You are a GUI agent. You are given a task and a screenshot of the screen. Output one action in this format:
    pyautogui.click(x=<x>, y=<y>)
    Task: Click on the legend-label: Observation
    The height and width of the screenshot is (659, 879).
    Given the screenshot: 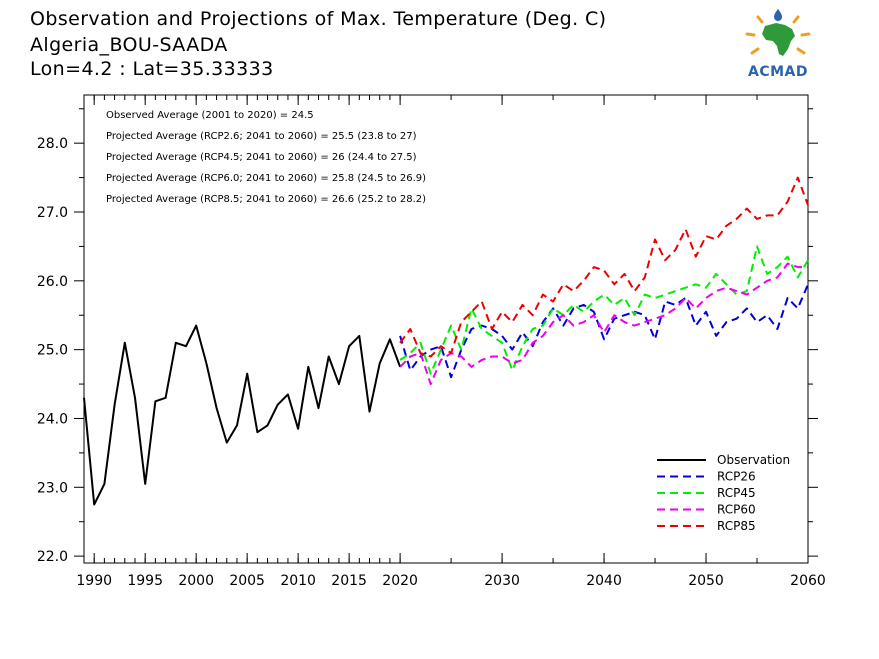 What is the action you would take?
    pyautogui.click(x=753, y=460)
    